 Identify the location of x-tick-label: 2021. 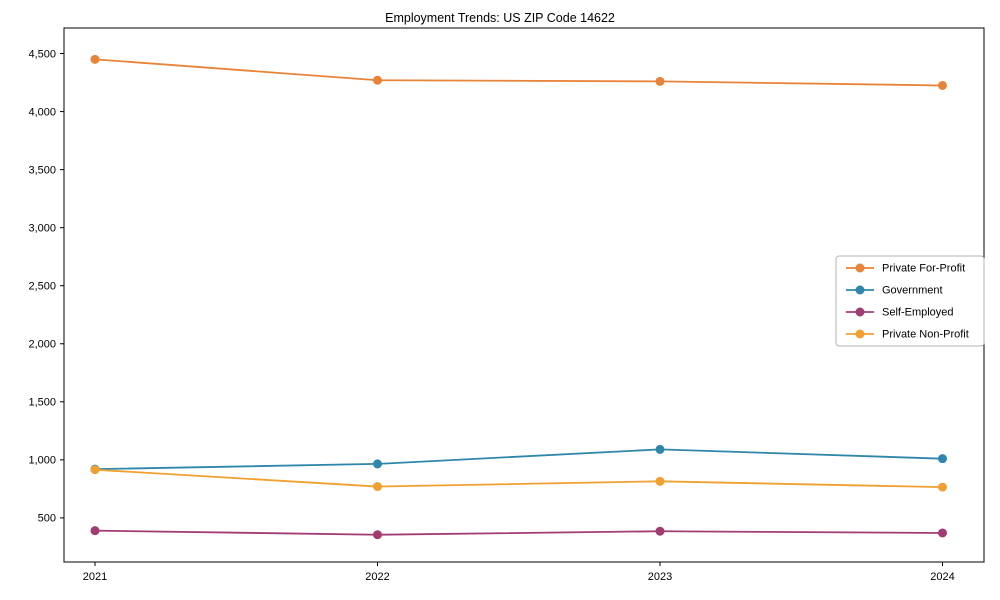
(95, 577).